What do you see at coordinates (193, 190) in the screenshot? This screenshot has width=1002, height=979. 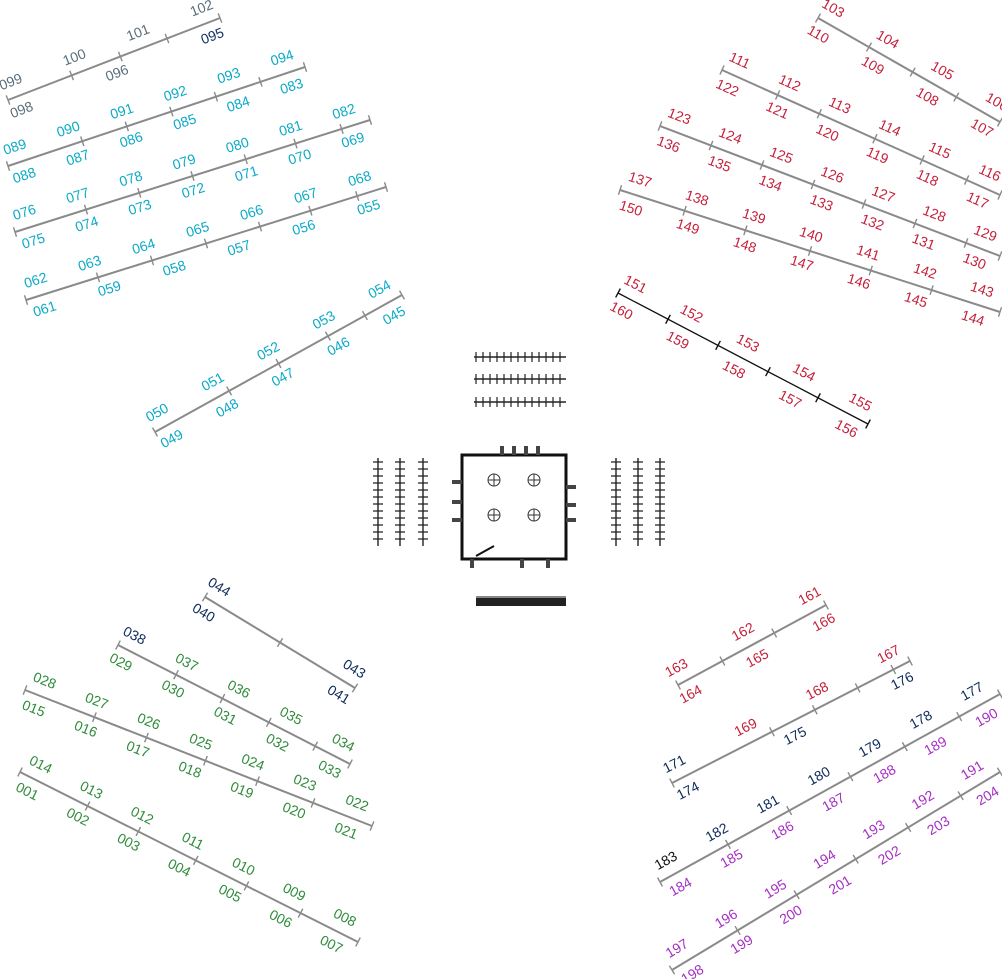 I see `seat-number-label: 072` at bounding box center [193, 190].